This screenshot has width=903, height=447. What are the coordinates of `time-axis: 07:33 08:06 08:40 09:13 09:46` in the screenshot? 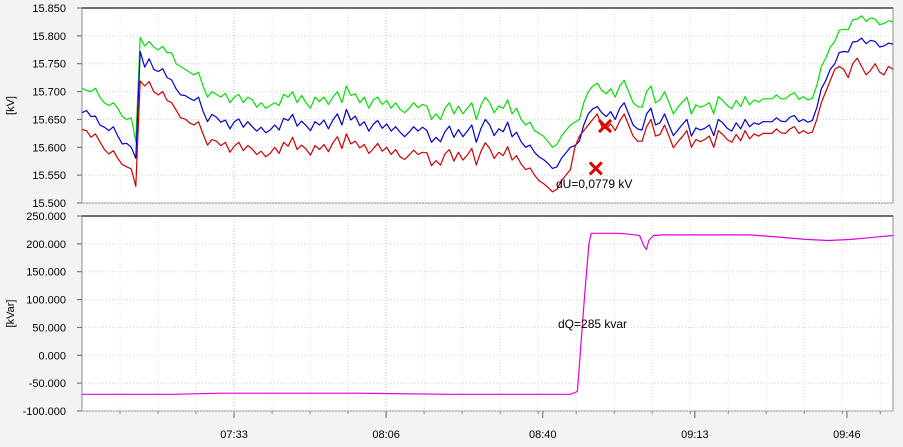 It's located at (500, 426).